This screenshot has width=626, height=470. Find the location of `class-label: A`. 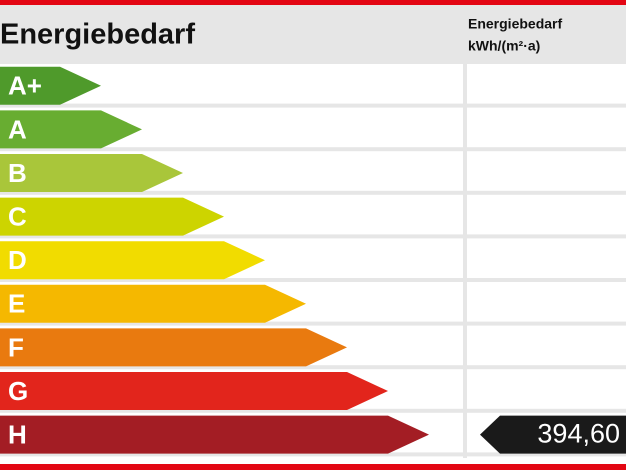

class-label: A is located at coordinates (17, 129).